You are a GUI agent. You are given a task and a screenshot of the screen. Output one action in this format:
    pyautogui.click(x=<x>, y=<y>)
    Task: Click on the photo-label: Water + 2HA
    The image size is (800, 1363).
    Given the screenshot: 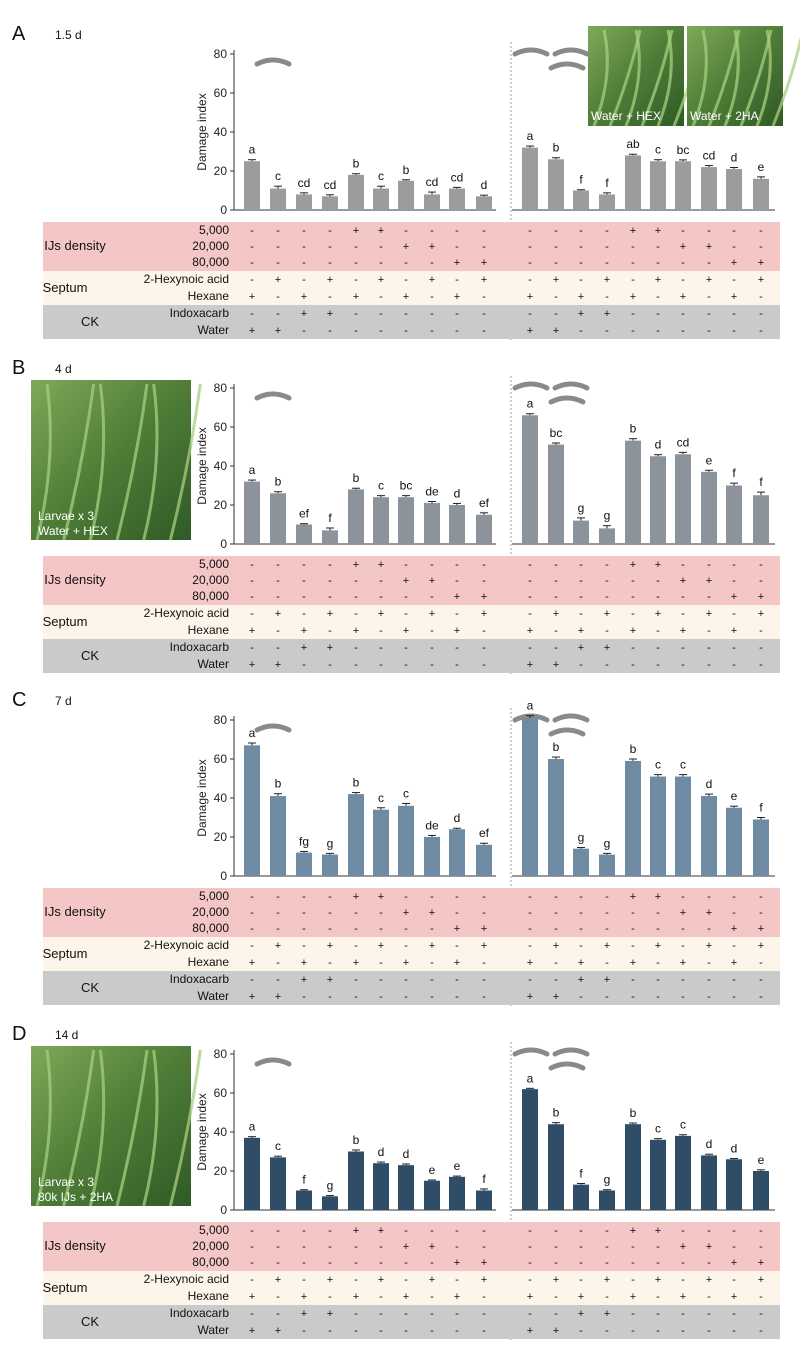 What is the action you would take?
    pyautogui.click(x=724, y=116)
    